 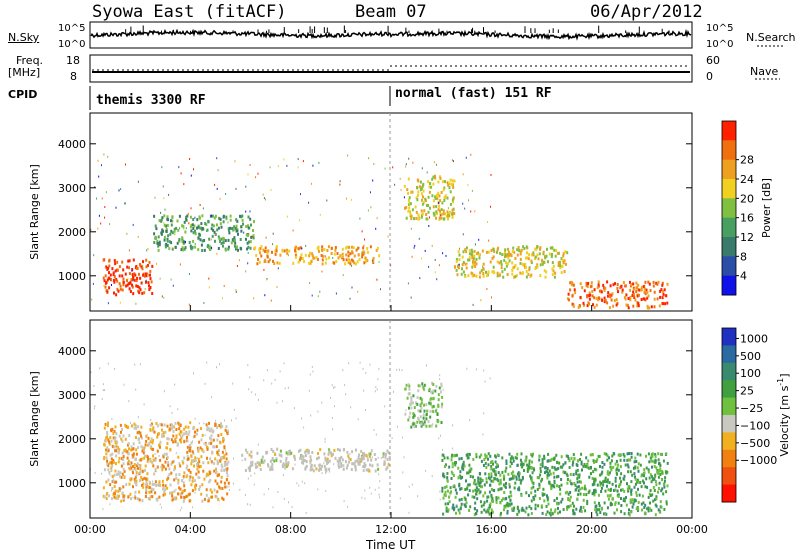 I want to click on power-colorbar-tick-label: 12, so click(x=747, y=237).